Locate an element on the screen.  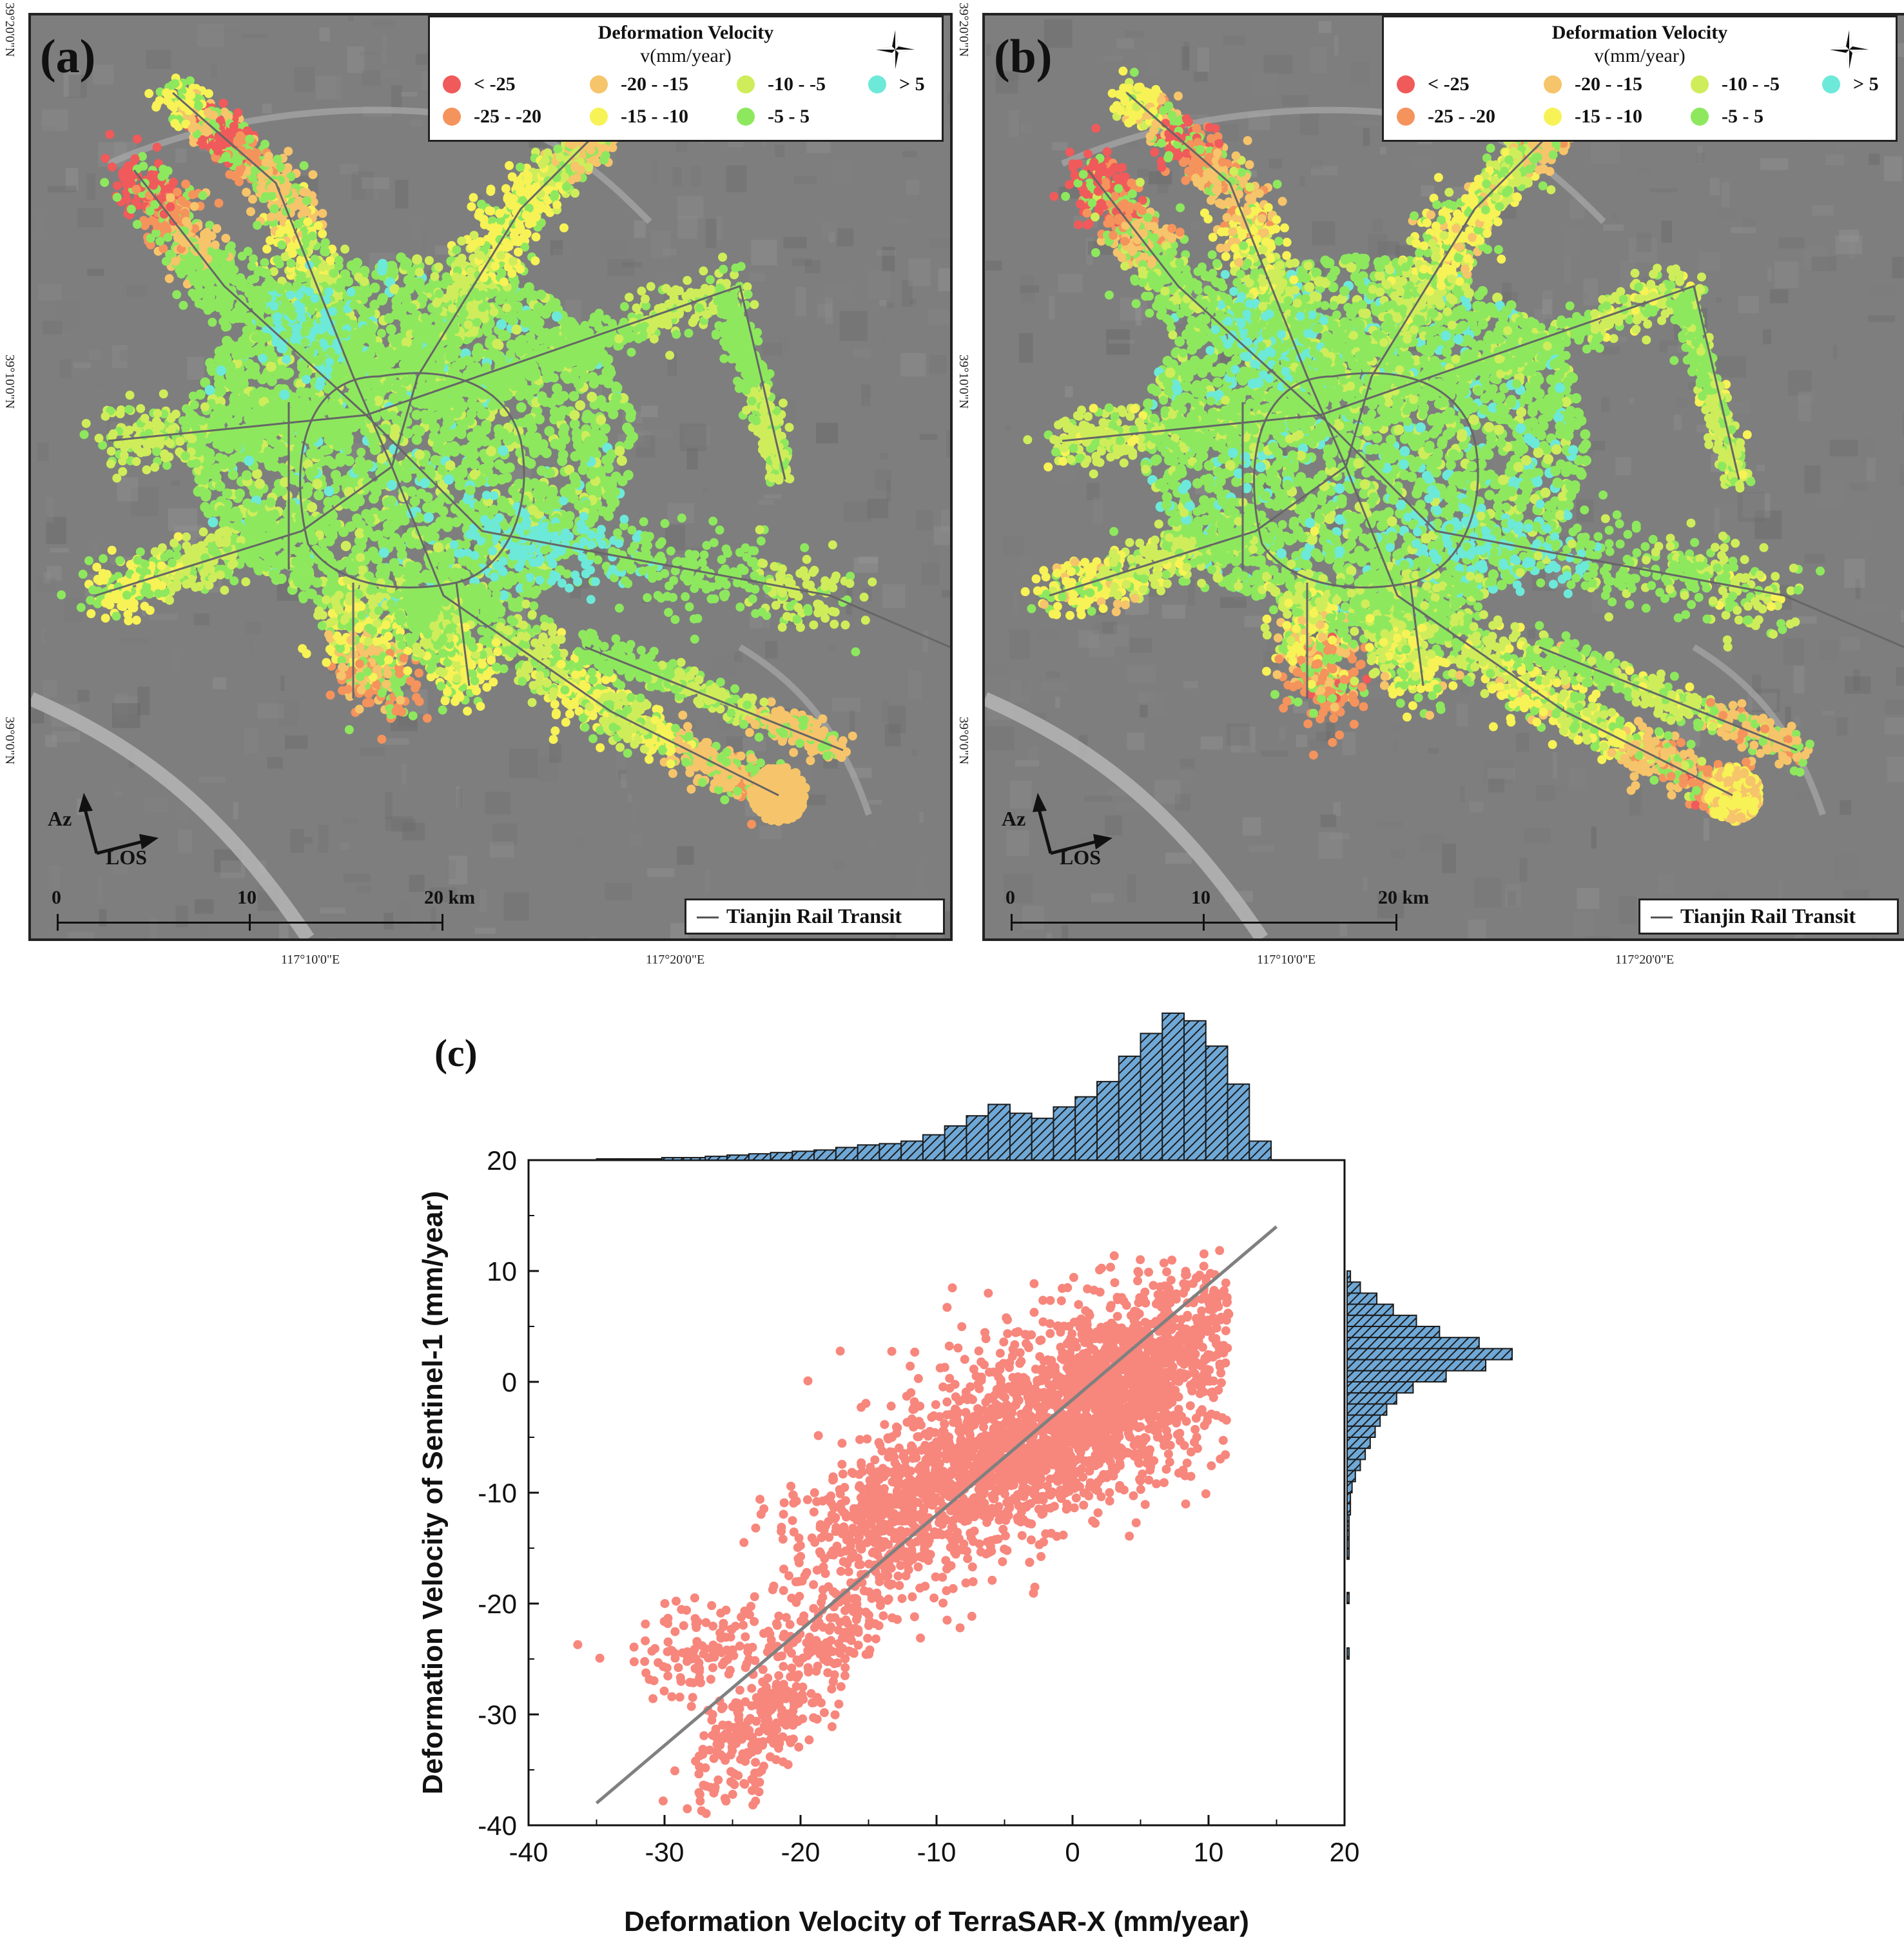
fit-line is located at coordinates (936, 1515).